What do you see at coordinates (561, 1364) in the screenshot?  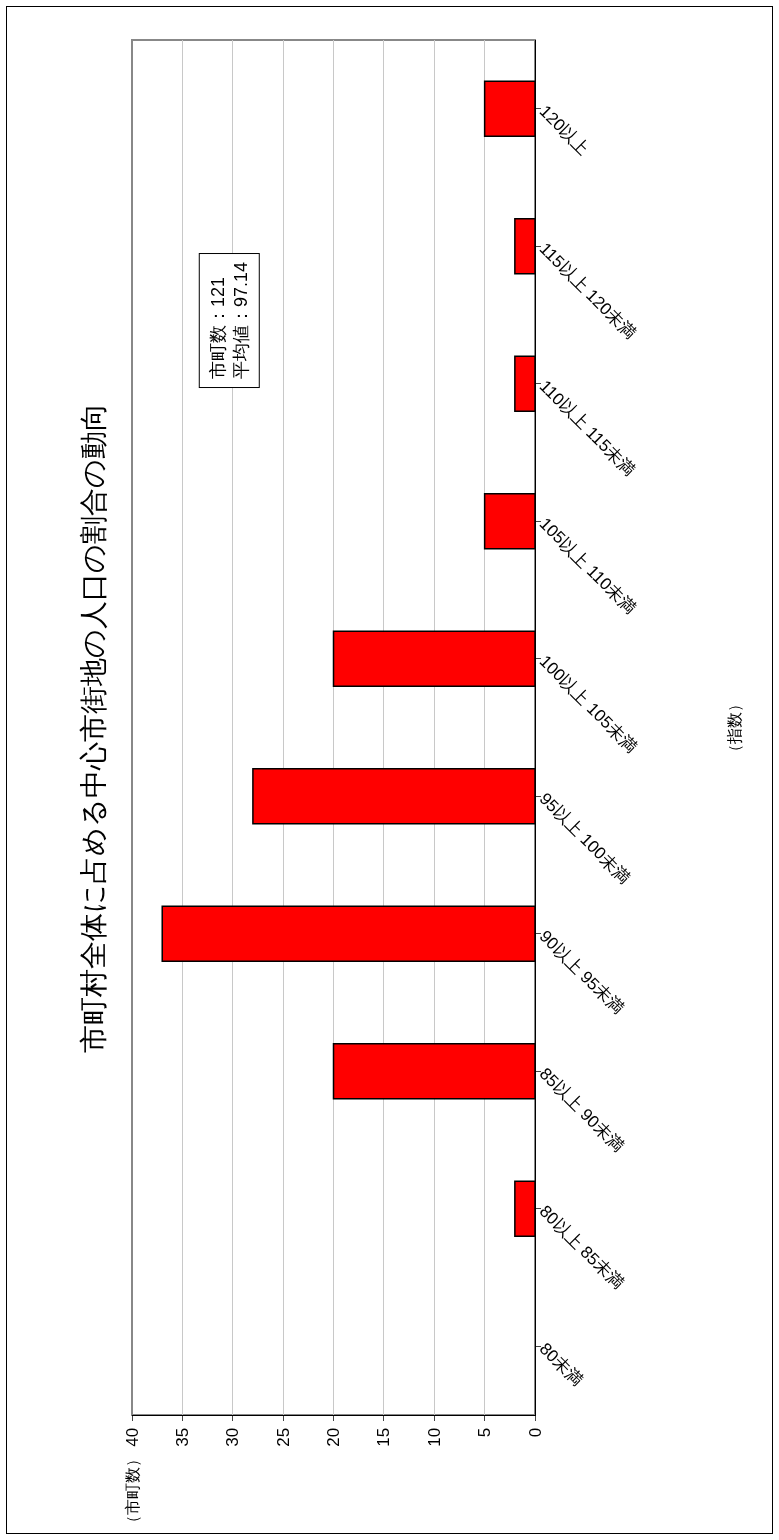 I see `y-tick-label: 80未満` at bounding box center [561, 1364].